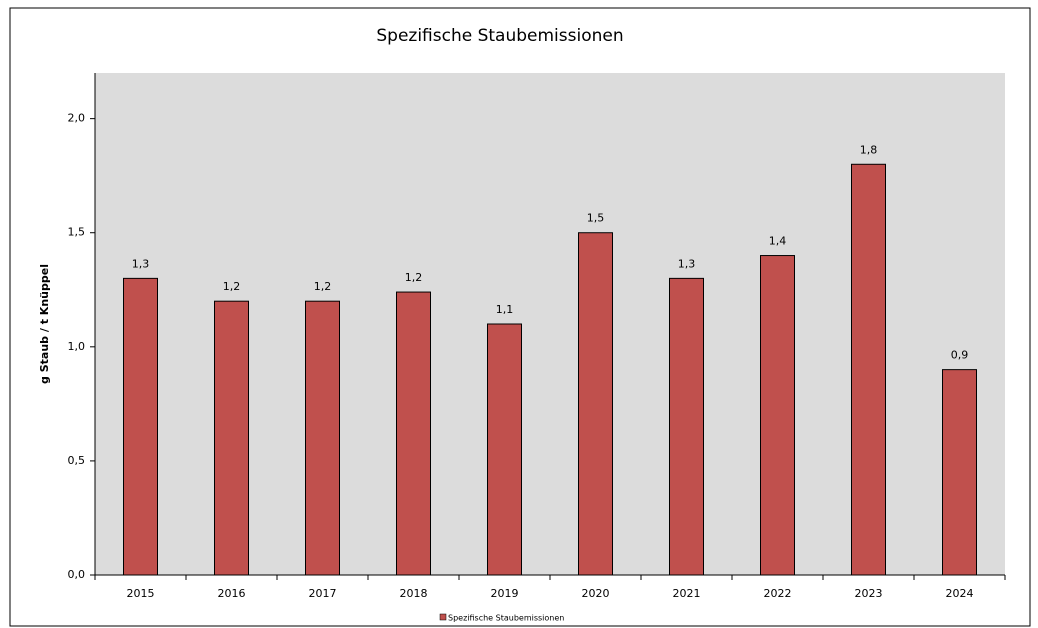 This screenshot has height=628, width=1038. I want to click on x-tick-label: 2022, so click(778, 593).